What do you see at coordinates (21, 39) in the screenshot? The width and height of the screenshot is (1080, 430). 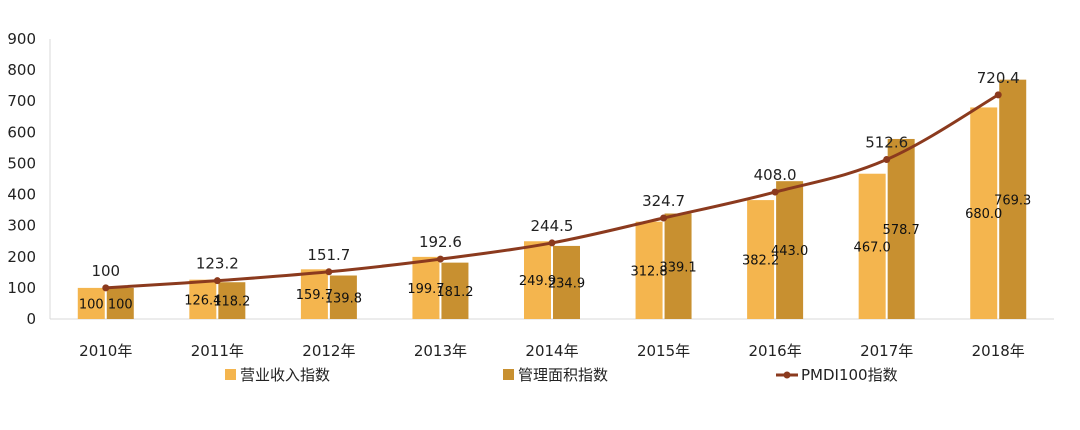 I see `y-tick-label: 900` at bounding box center [21, 39].